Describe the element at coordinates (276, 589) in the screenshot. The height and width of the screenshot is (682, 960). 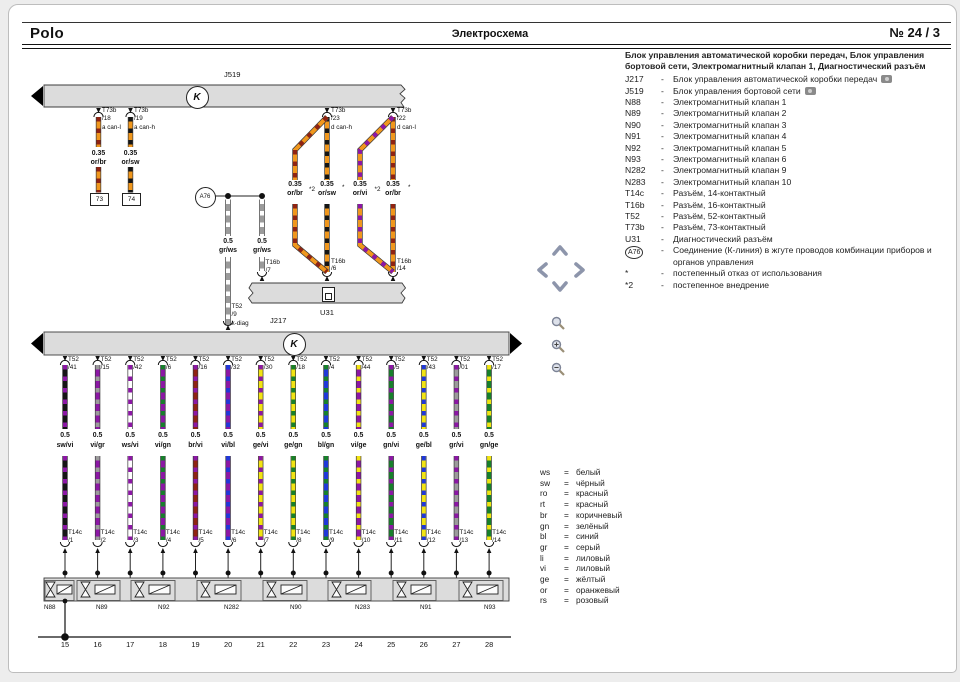
I see `solenoid-valve-band` at that location.